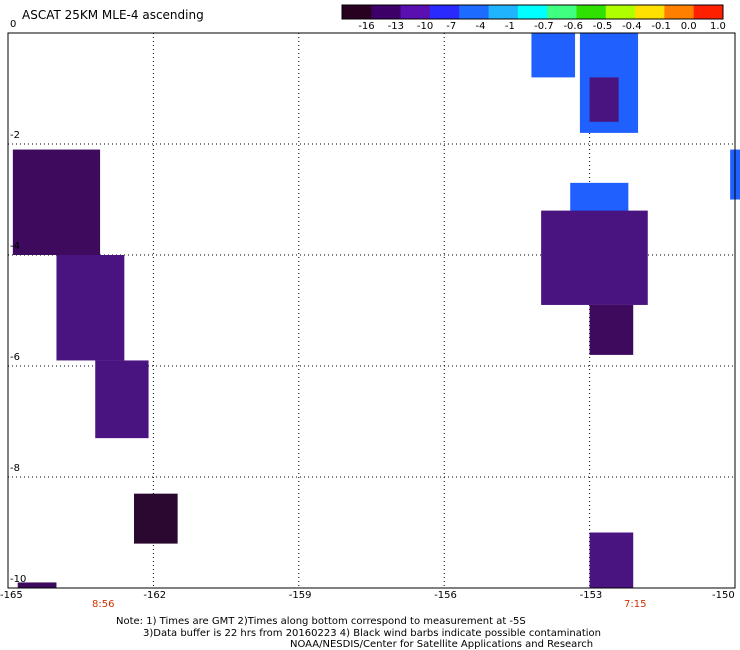 The width and height of the screenshot is (740, 650). What do you see at coordinates (573, 26) in the screenshot?
I see `colorbar-label: -0.6` at bounding box center [573, 26].